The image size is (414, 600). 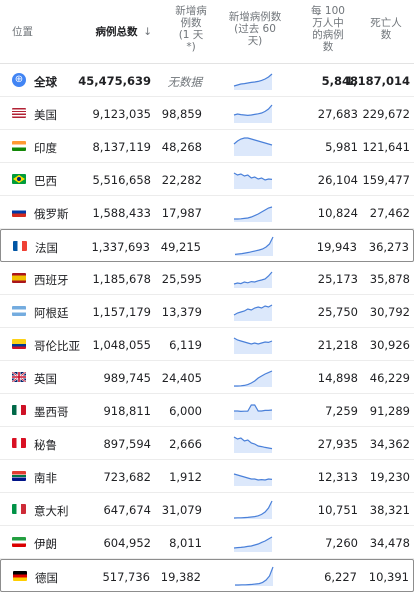 I want to click on per-million-value: 6,227, so click(x=340, y=577).